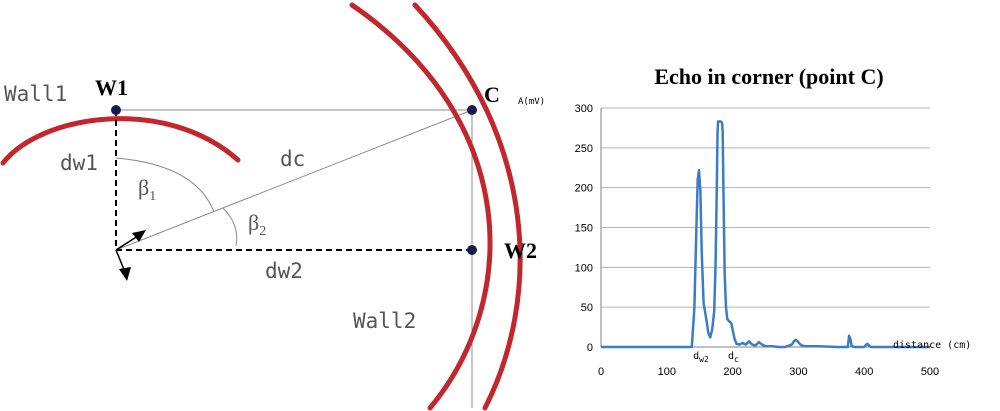 The width and height of the screenshot is (1000, 411). Describe the element at coordinates (701, 357) in the screenshot. I see `distance-marker-label: dw2` at that location.